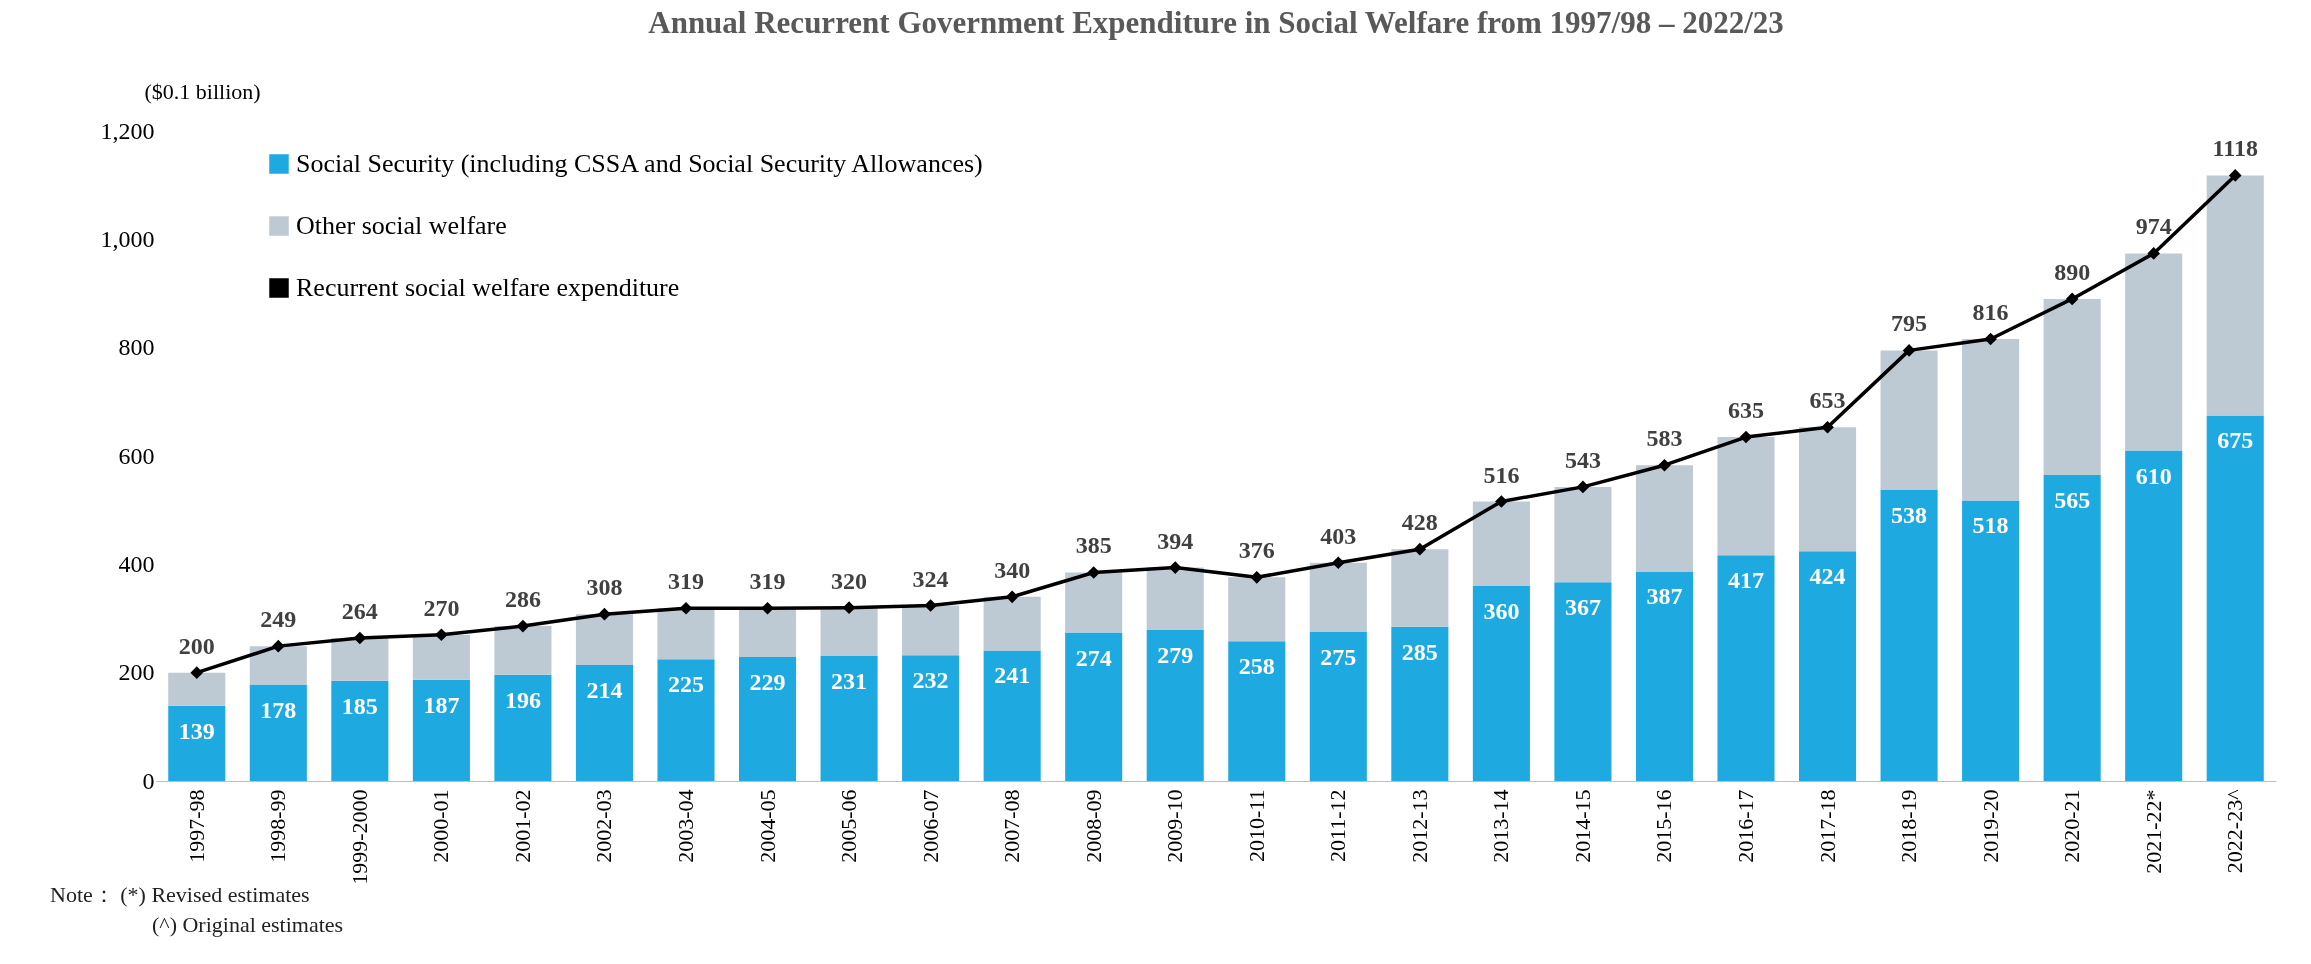 The height and width of the screenshot is (964, 2311). Describe the element at coordinates (1990, 312) in the screenshot. I see `data-label: 816` at that location.